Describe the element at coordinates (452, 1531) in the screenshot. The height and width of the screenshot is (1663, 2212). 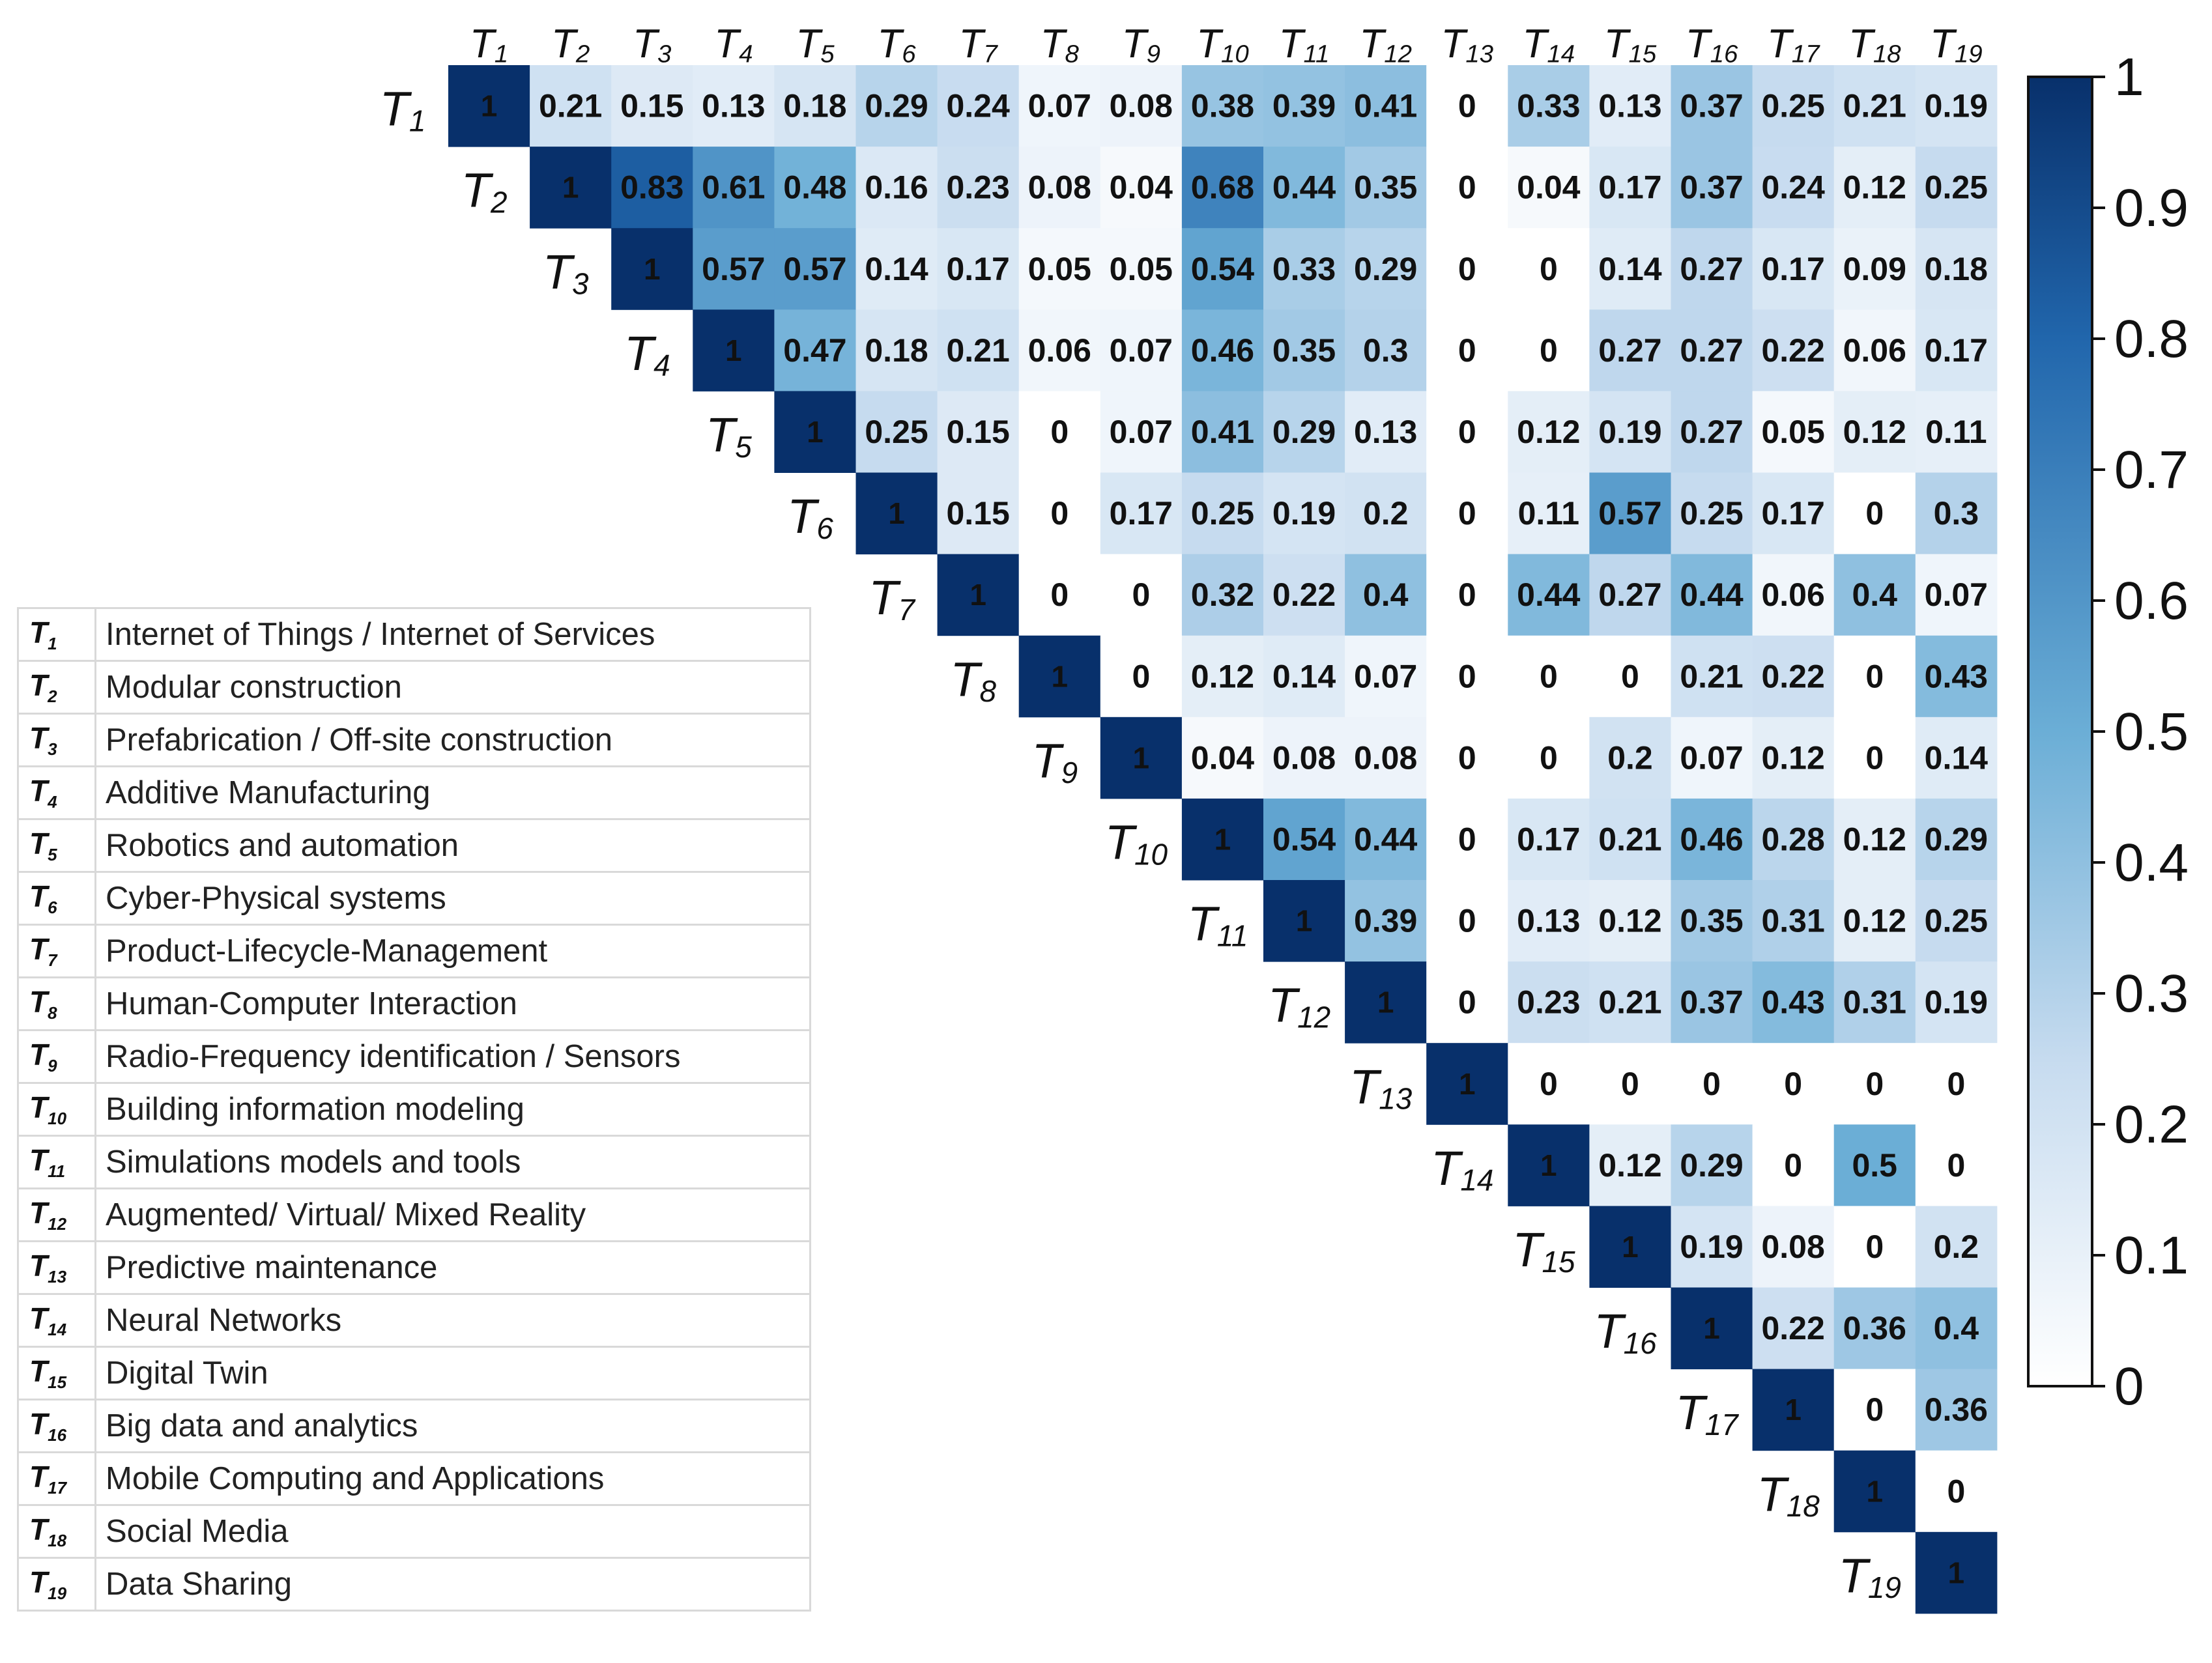
I see `legend-name: Social Media` at that location.